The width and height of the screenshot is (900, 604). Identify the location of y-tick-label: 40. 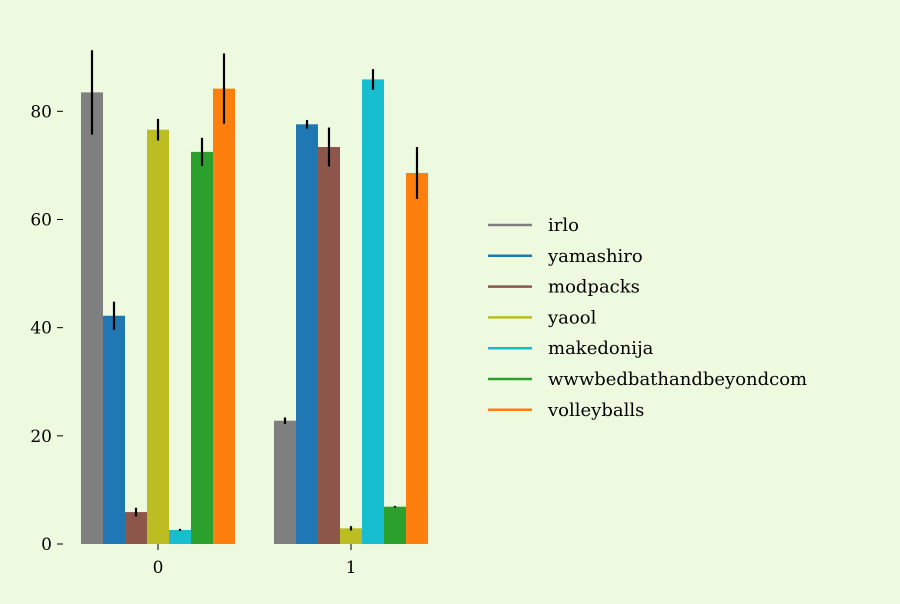
(41, 329).